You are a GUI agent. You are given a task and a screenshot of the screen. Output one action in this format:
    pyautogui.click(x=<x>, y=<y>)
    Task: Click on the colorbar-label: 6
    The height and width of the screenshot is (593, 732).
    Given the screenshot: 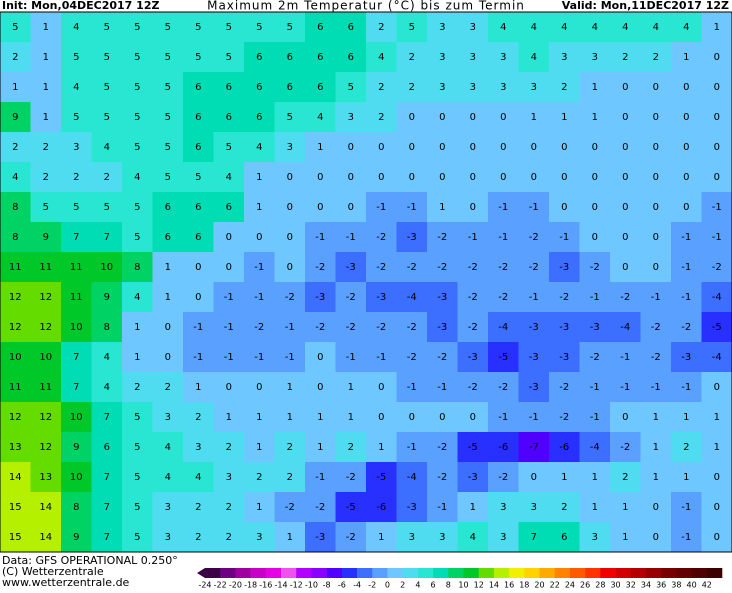 What is the action you would take?
    pyautogui.click(x=433, y=585)
    